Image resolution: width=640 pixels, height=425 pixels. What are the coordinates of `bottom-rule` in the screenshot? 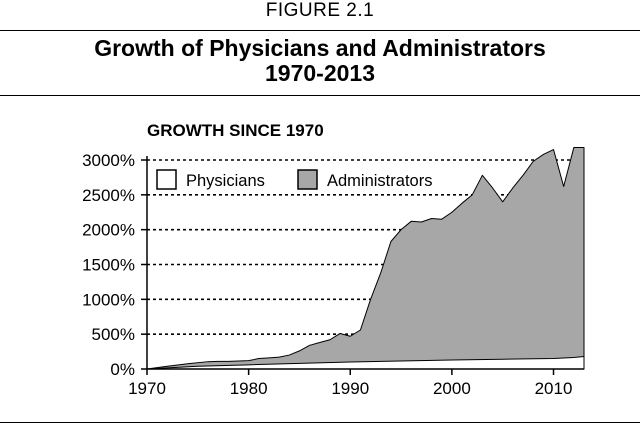 It's located at (320, 422).